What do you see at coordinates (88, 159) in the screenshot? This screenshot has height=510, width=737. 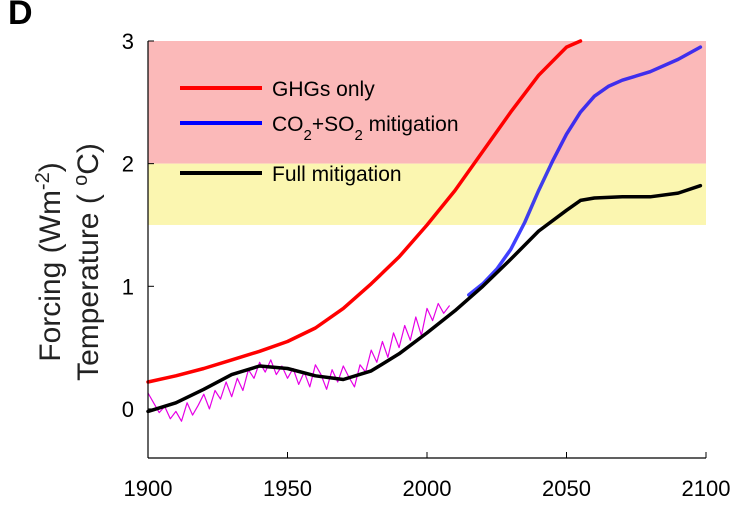 I see `y-axis-title-temperature-end: C)` at bounding box center [88, 159].